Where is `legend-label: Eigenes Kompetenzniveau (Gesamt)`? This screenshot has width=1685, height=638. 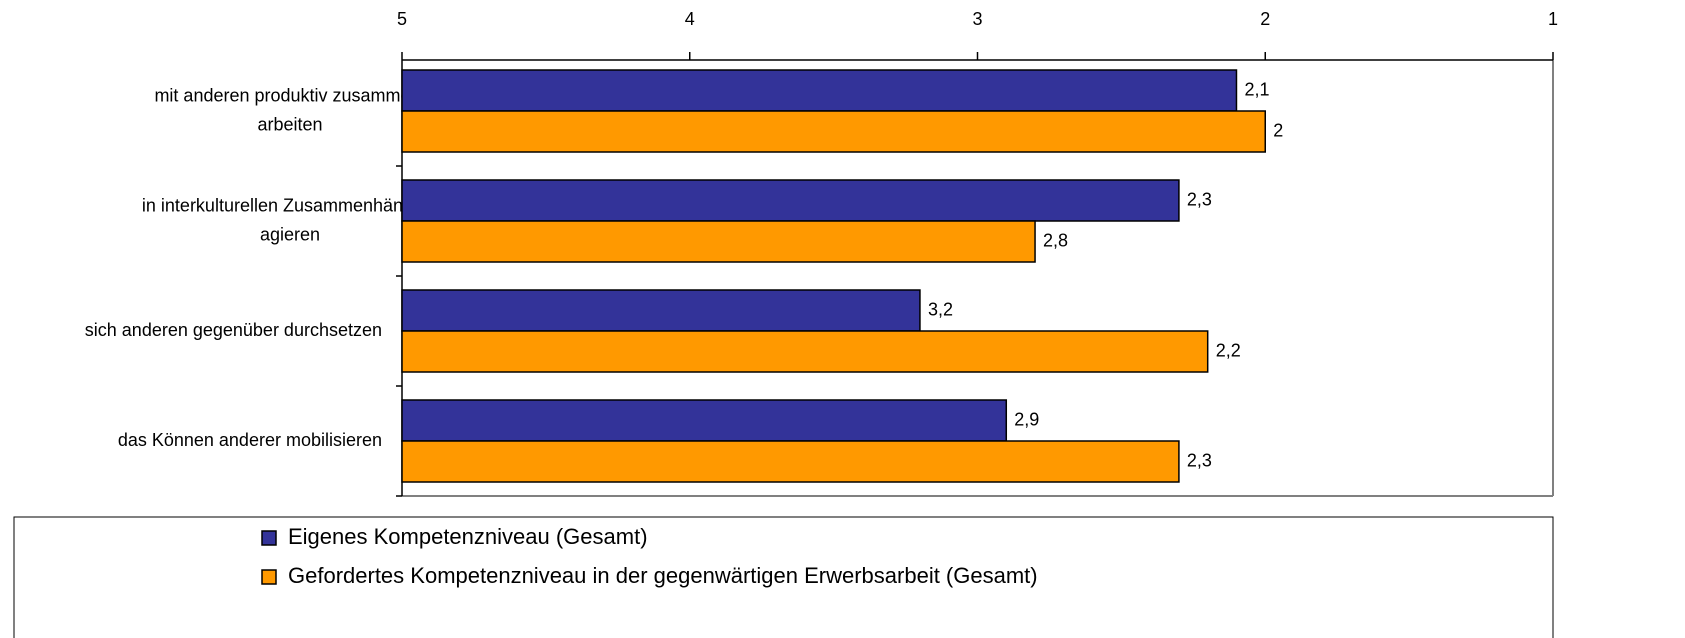 legend-label: Eigenes Kompetenzniveau (Gesamt) is located at coordinates (468, 536).